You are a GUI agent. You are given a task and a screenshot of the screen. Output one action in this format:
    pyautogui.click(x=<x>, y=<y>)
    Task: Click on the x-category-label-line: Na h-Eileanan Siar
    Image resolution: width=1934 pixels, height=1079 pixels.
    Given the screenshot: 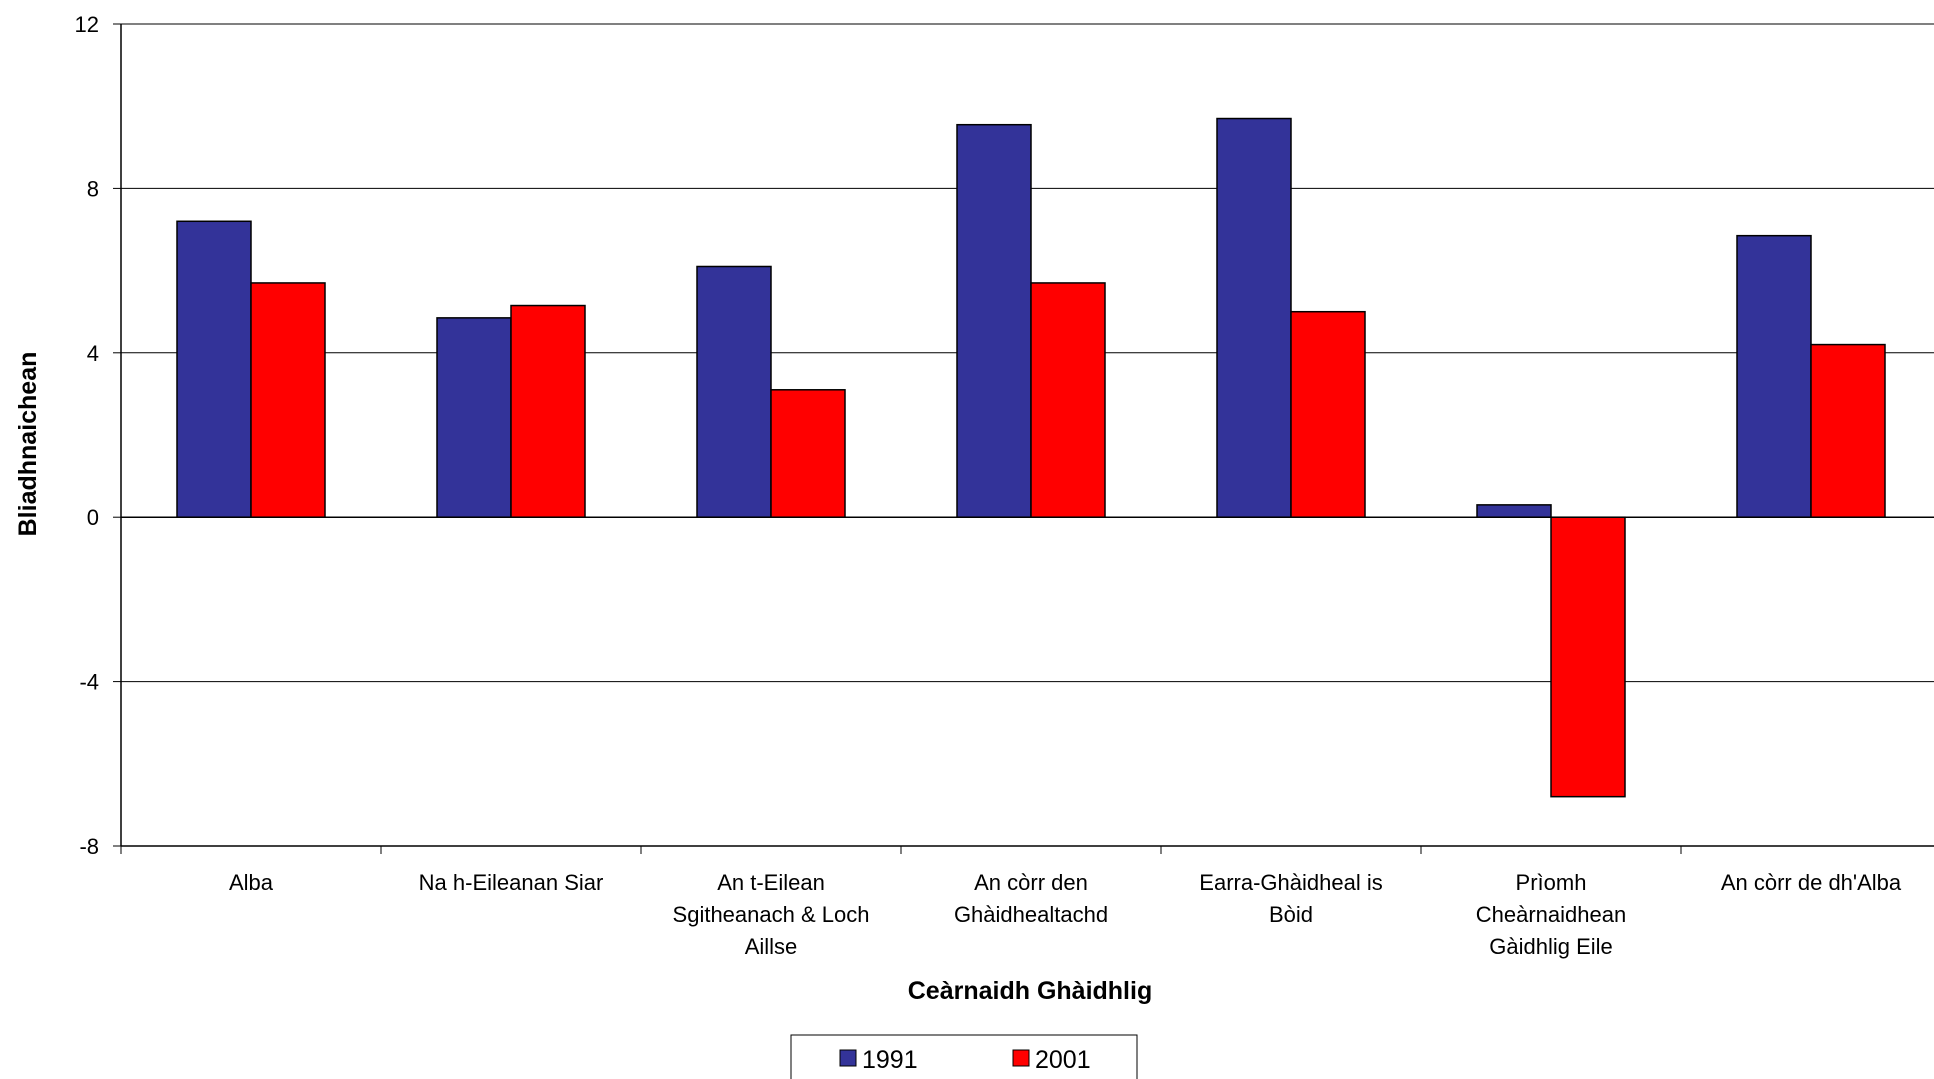 What is the action you would take?
    pyautogui.click(x=511, y=882)
    